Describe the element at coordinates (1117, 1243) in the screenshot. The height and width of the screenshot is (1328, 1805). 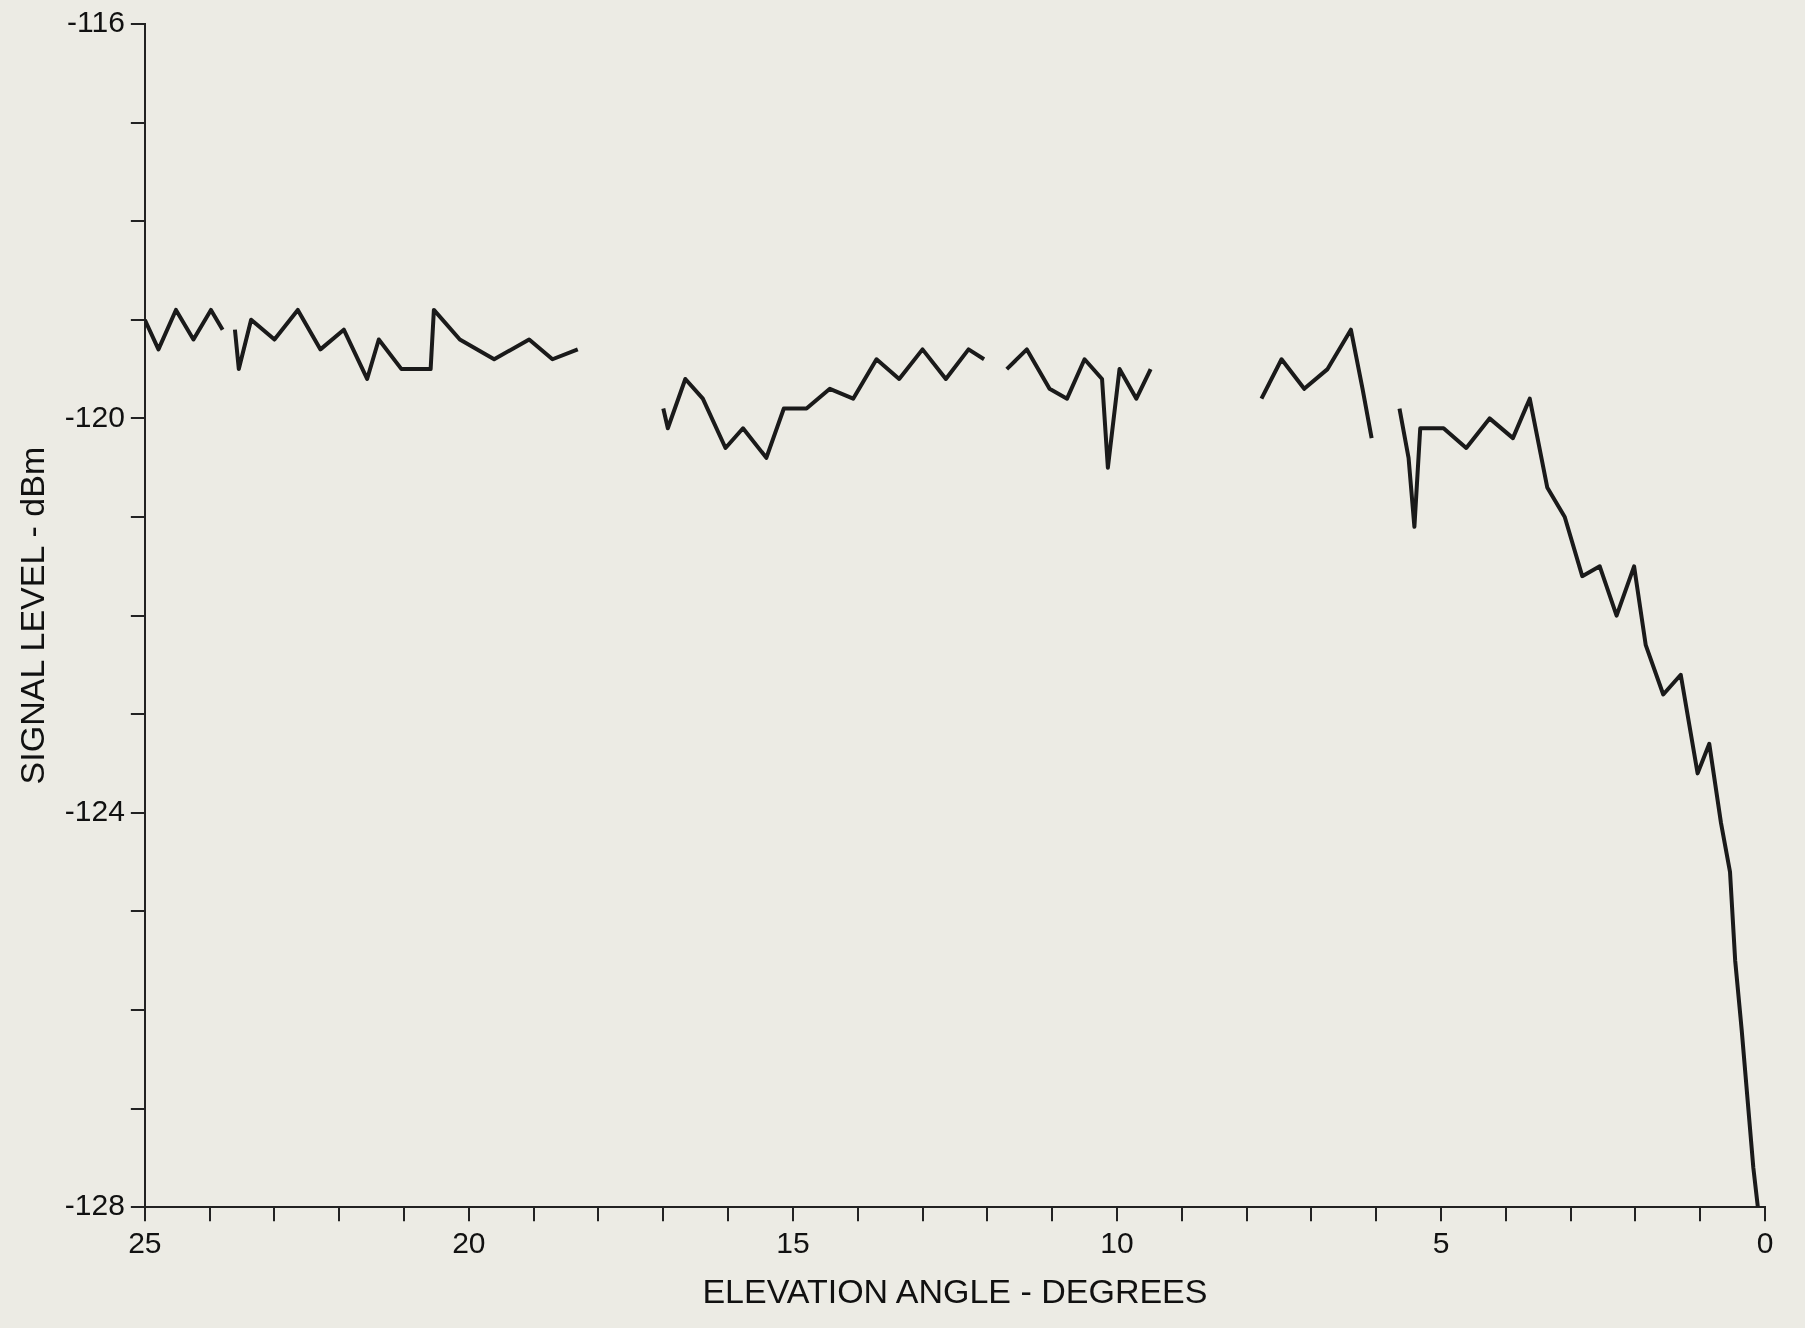
I see `x-tick-label: 10` at that location.